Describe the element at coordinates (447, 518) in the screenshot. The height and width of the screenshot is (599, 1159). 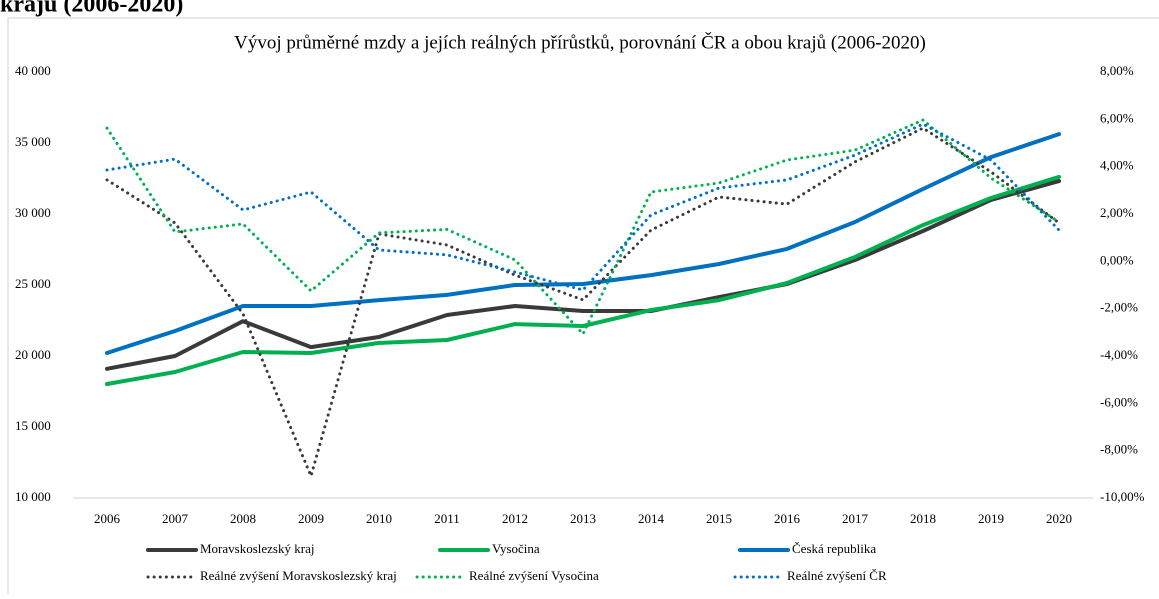
I see `x-tick-label: 2011` at that location.